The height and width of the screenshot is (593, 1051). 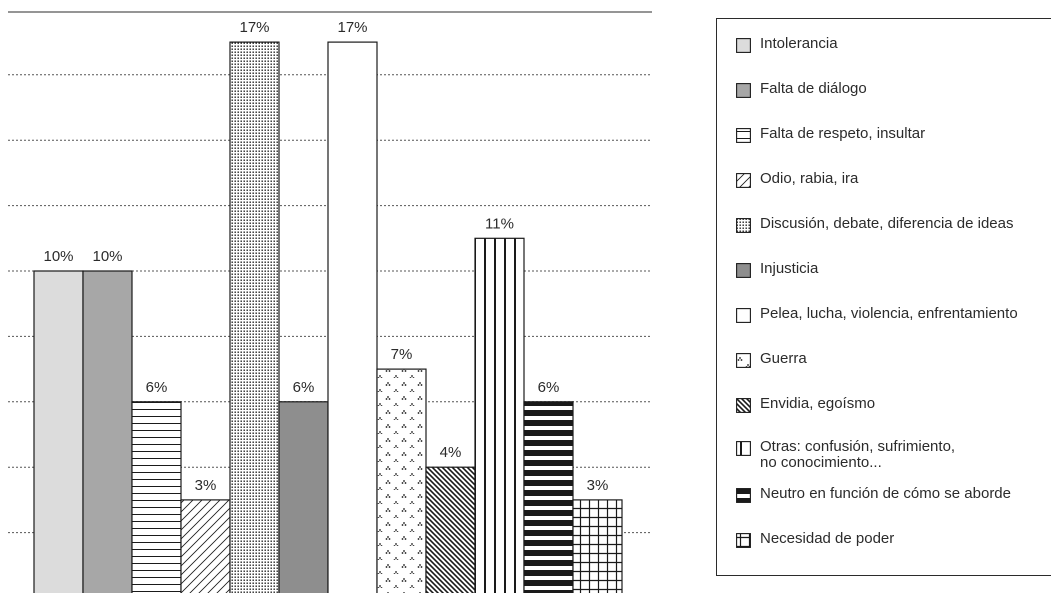 I want to click on legend-item: Injusticia, so click(x=767, y=269).